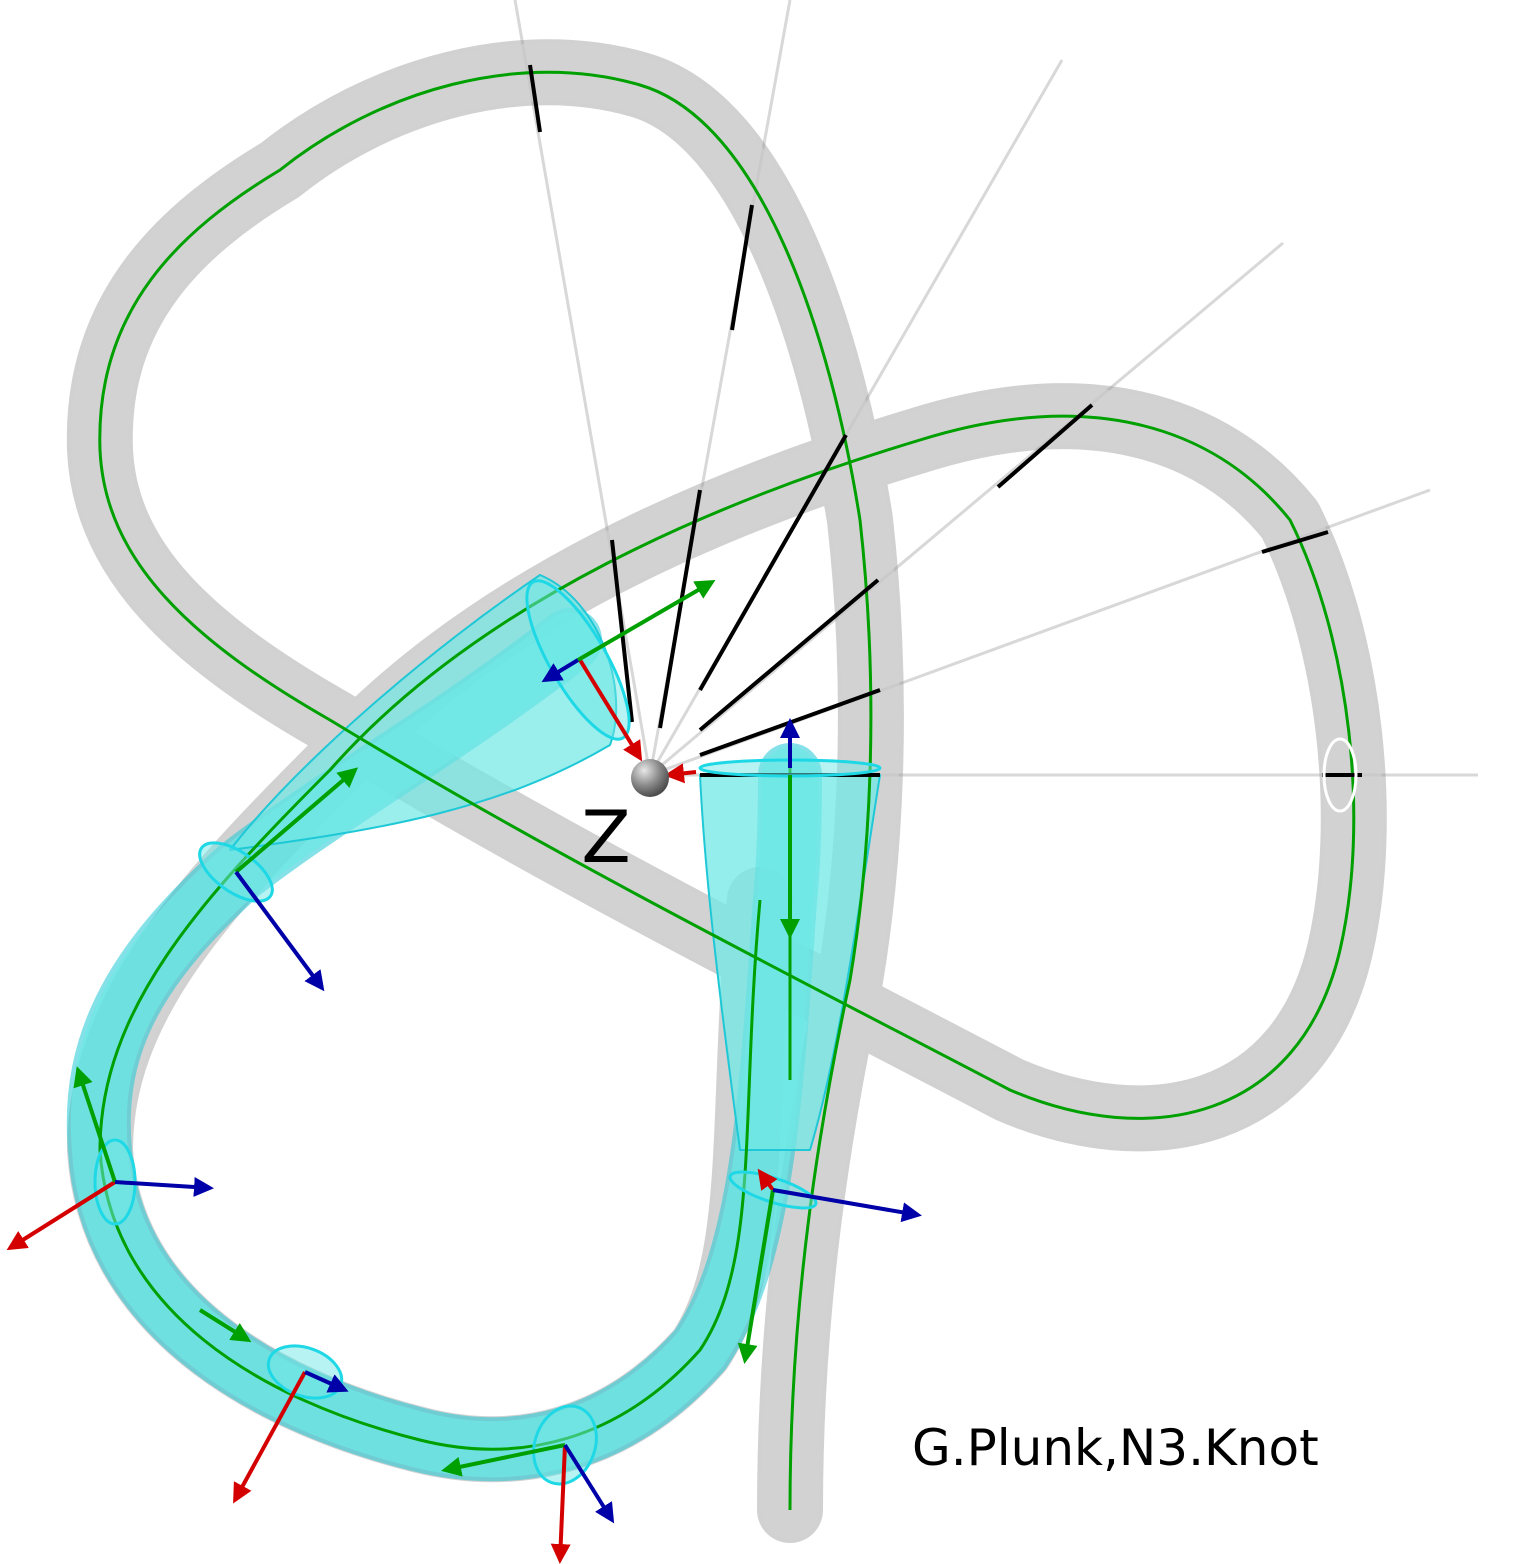  What do you see at coordinates (270, 1437) in the screenshot?
I see `red-arrow-bottom-left` at bounding box center [270, 1437].